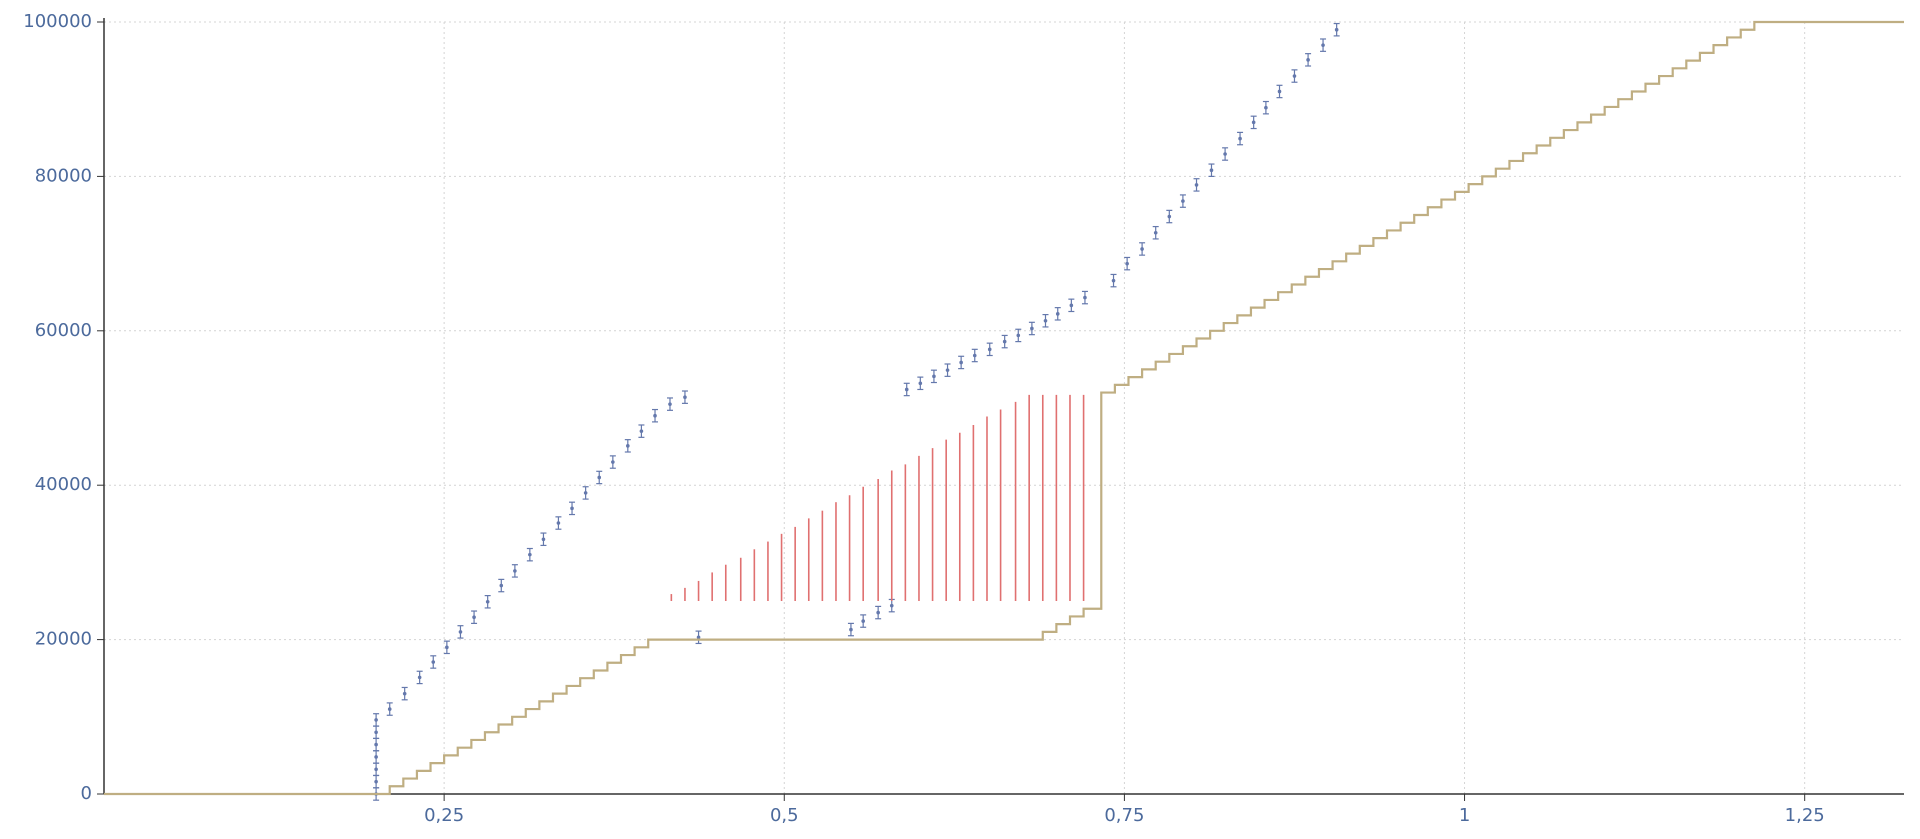 This screenshot has height=839, width=1920. What do you see at coordinates (1464, 815) in the screenshot?
I see `x-tick-label: 1` at bounding box center [1464, 815].